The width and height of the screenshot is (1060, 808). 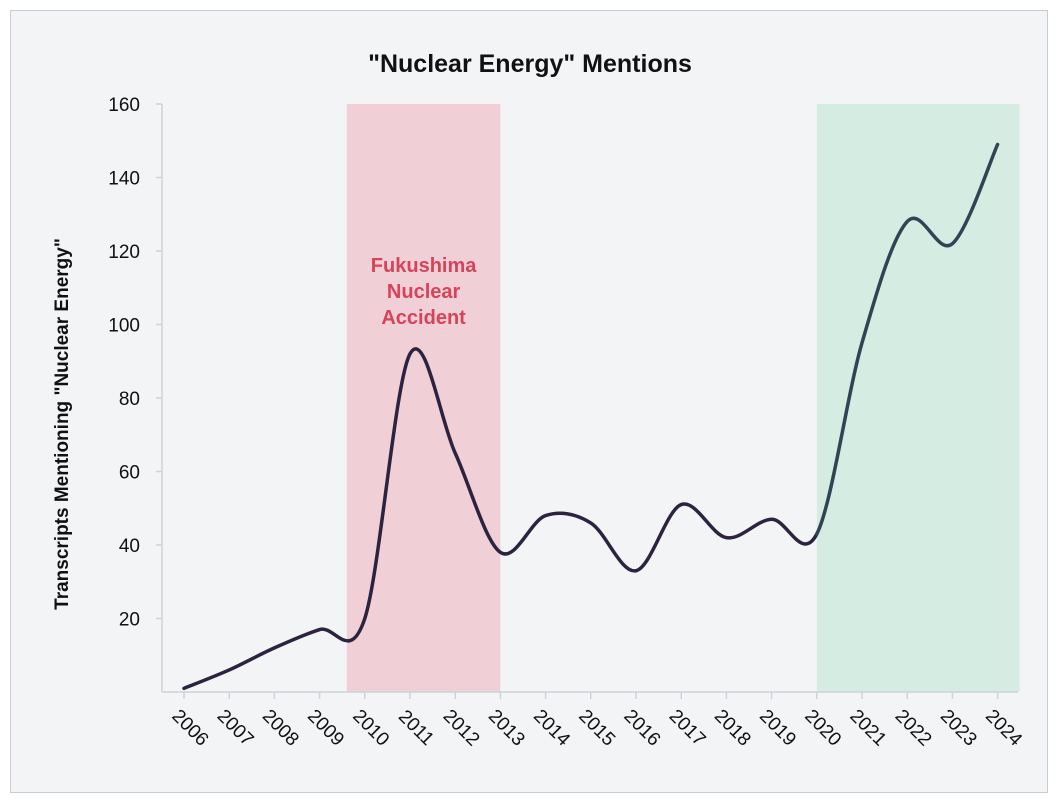 What do you see at coordinates (62, 424) in the screenshot?
I see `y-axis-label: Transcripts Mentioning "Nuclear Energy"` at bounding box center [62, 424].